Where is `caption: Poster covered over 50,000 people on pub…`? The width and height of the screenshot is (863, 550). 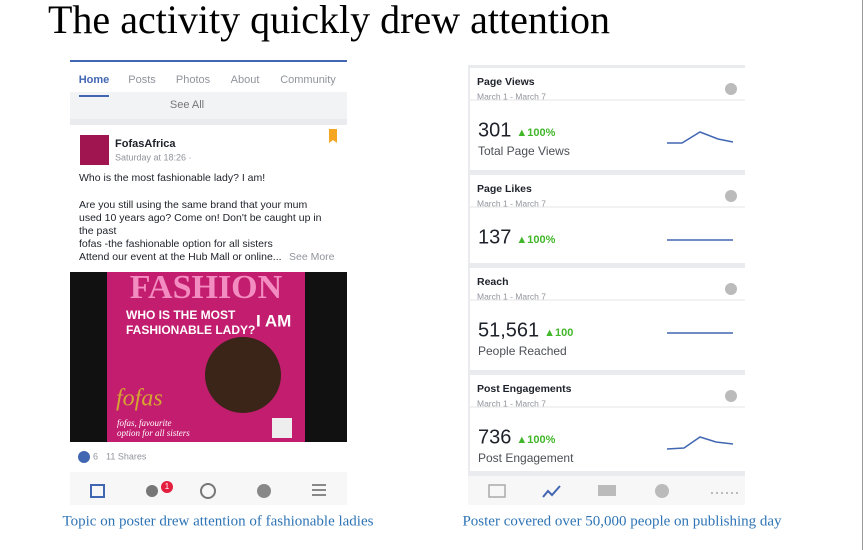
caption: Poster covered over 50,000 people on pub… is located at coordinates (622, 521).